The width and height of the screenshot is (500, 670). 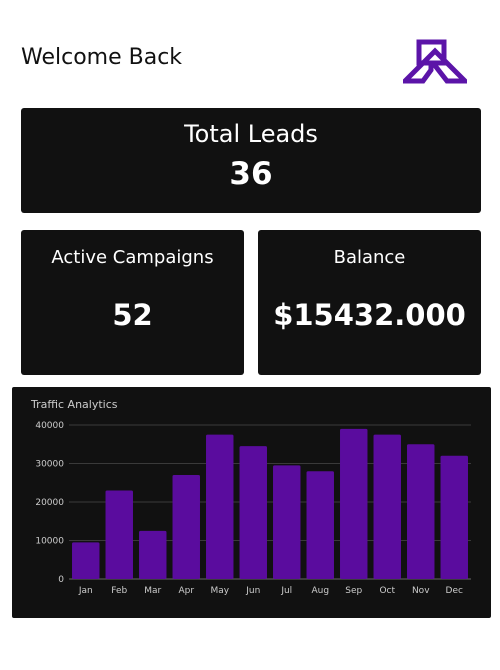 What do you see at coordinates (49, 503) in the screenshot?
I see `y-tick-label: 20000` at bounding box center [49, 503].